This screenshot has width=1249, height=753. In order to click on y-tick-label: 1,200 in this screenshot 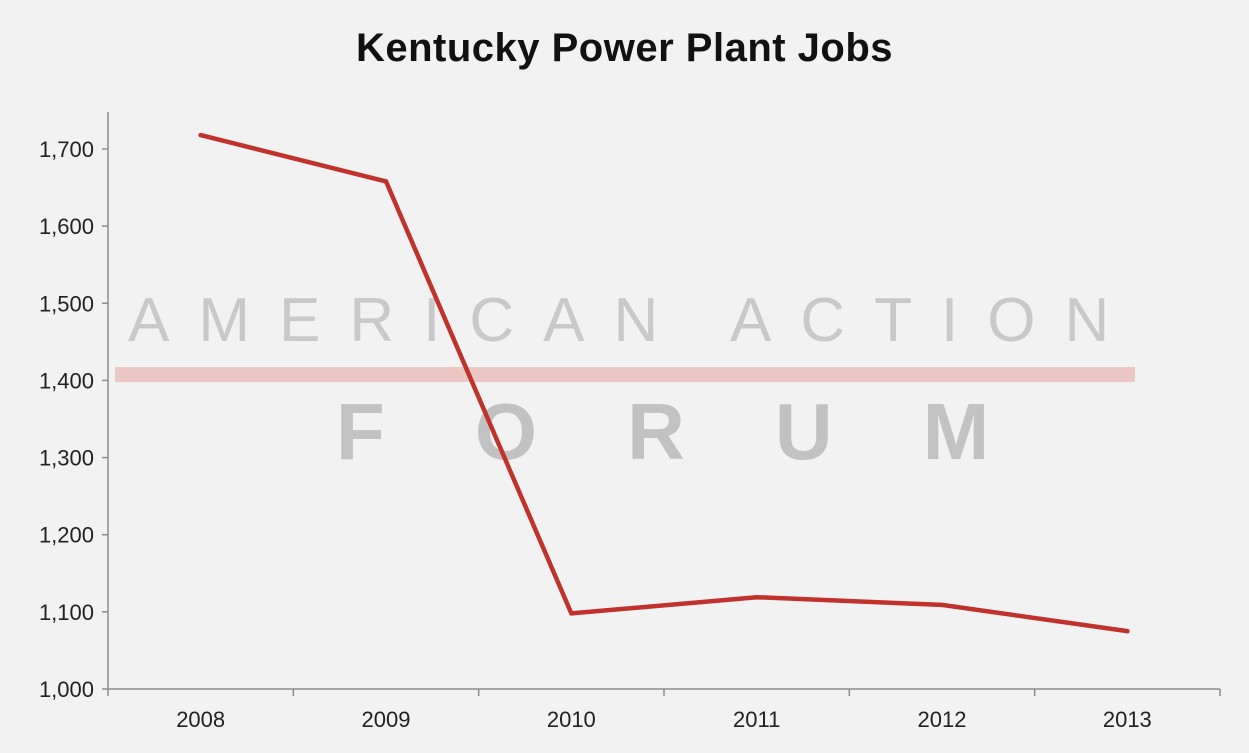, I will do `click(66, 535)`.